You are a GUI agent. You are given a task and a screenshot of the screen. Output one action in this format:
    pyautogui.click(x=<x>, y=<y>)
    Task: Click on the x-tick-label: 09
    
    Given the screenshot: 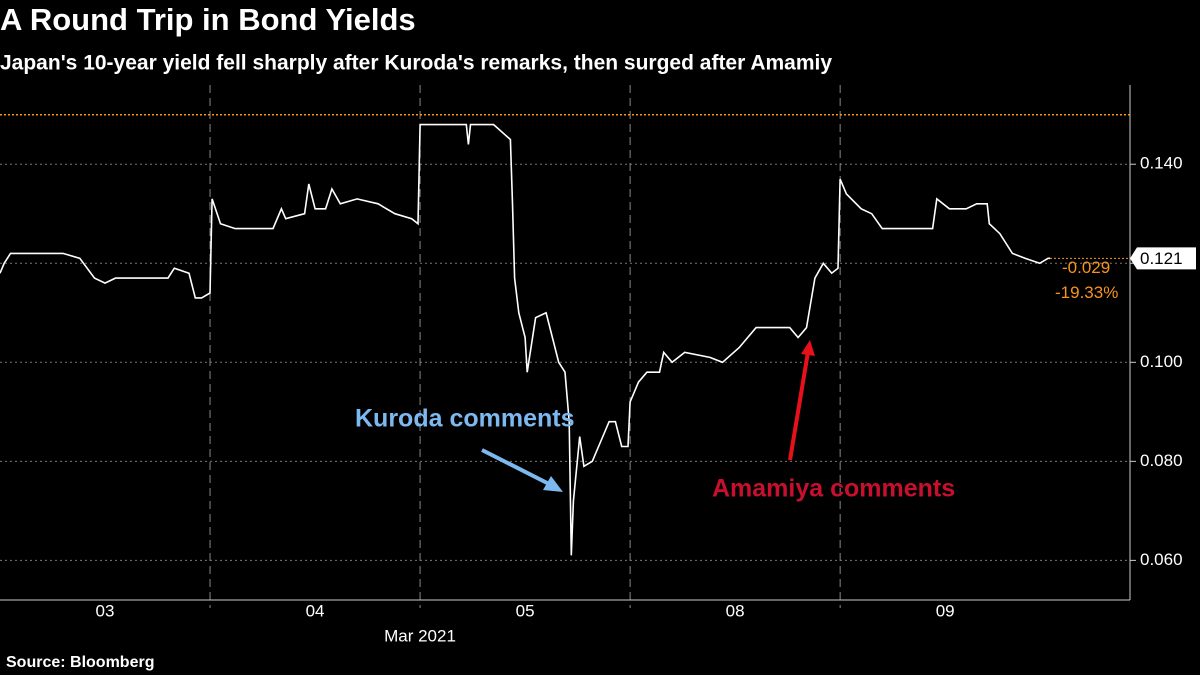 What is the action you would take?
    pyautogui.click(x=945, y=610)
    